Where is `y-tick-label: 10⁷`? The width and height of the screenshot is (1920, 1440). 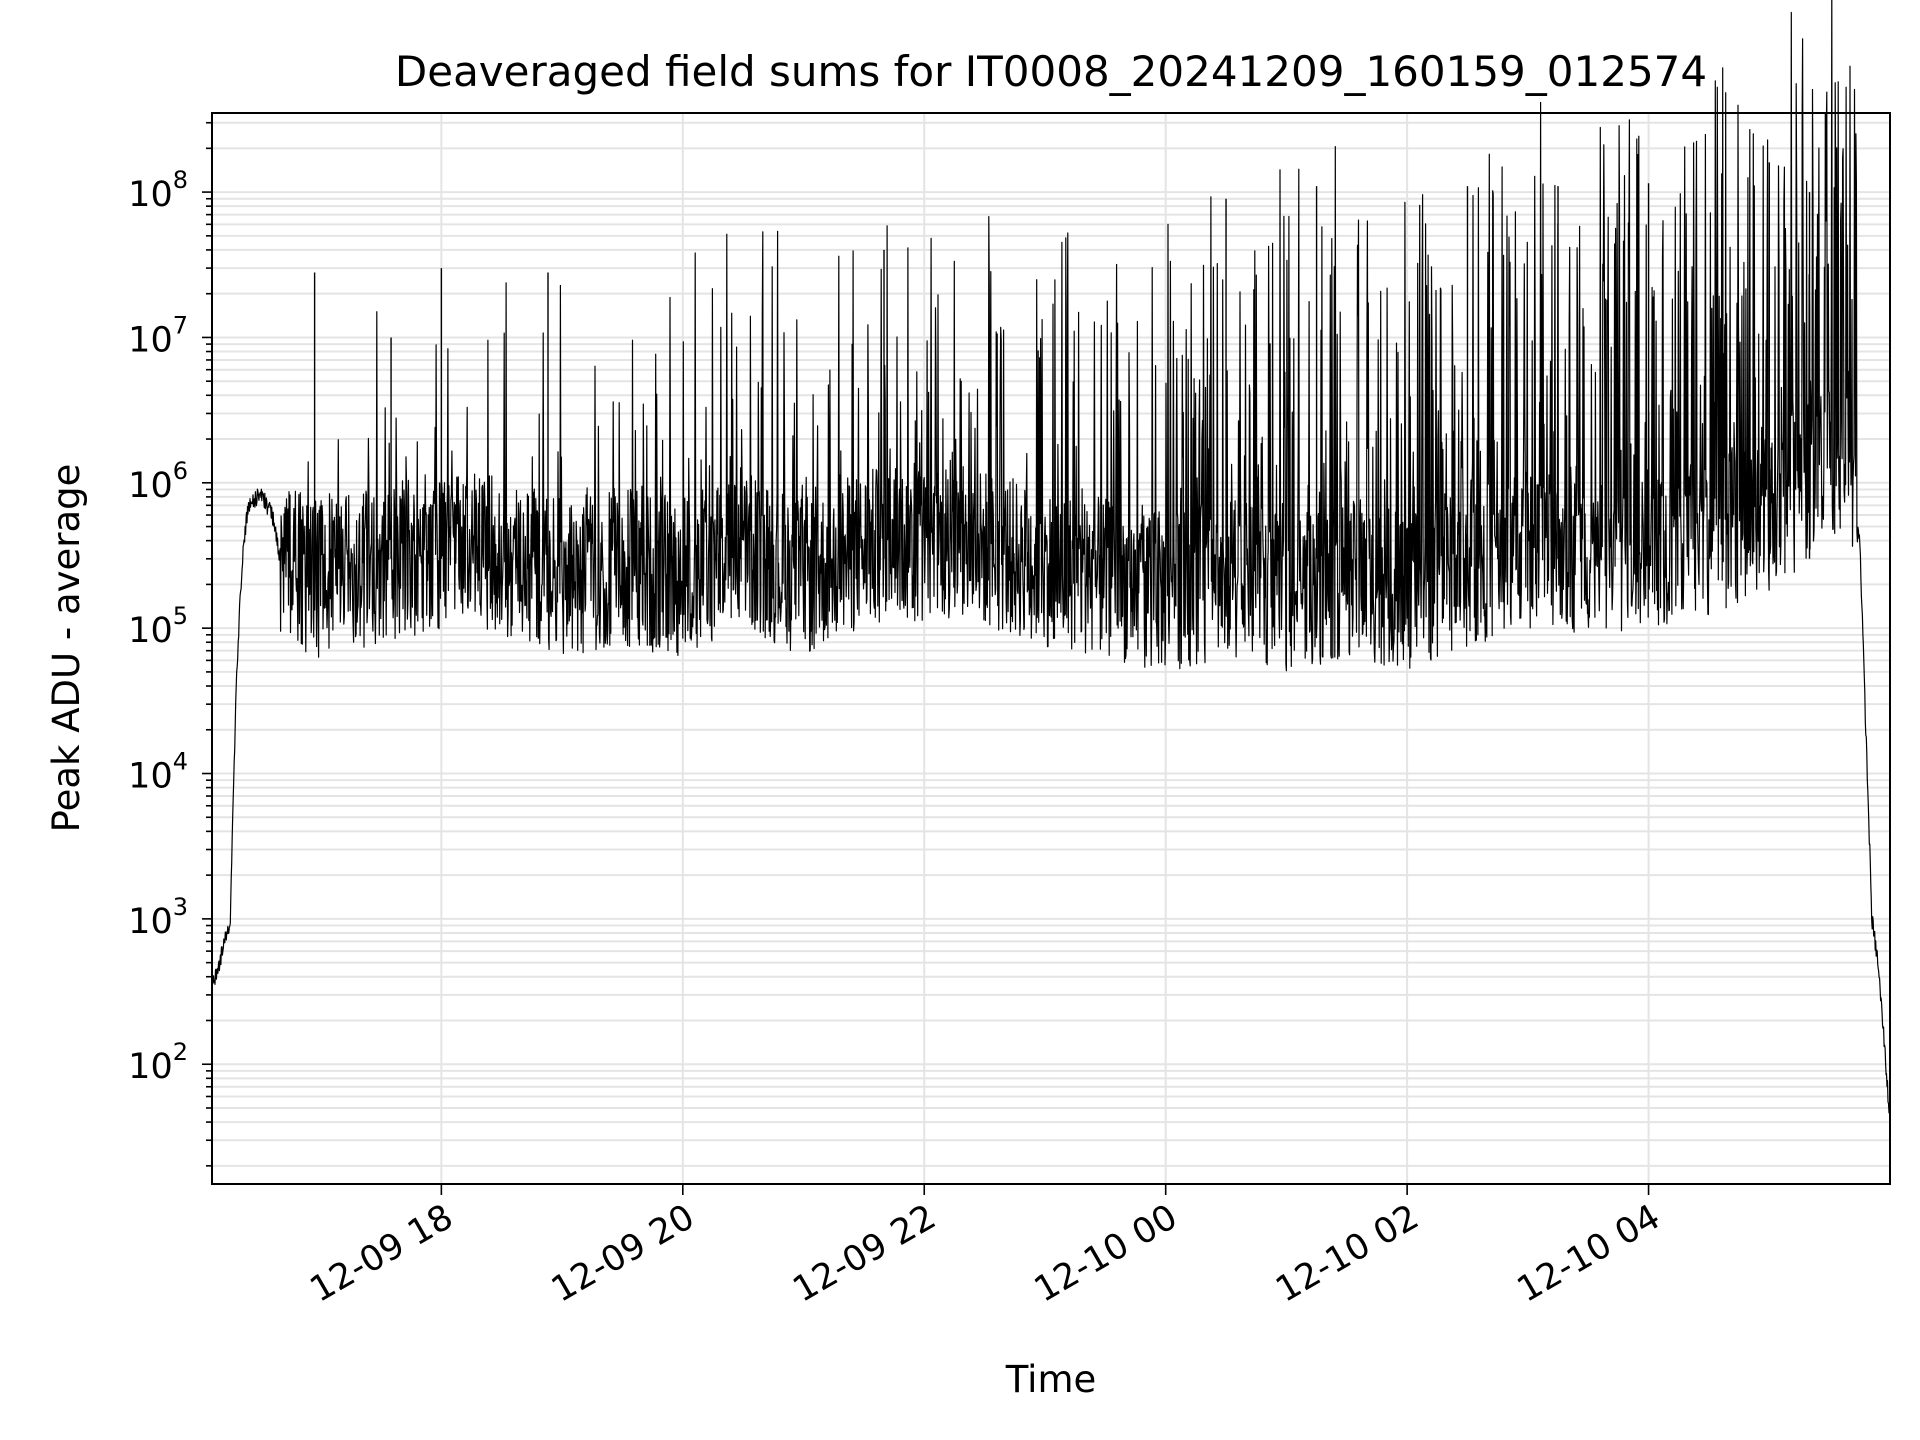
y-tick-label: 10⁷ is located at coordinates (158, 335).